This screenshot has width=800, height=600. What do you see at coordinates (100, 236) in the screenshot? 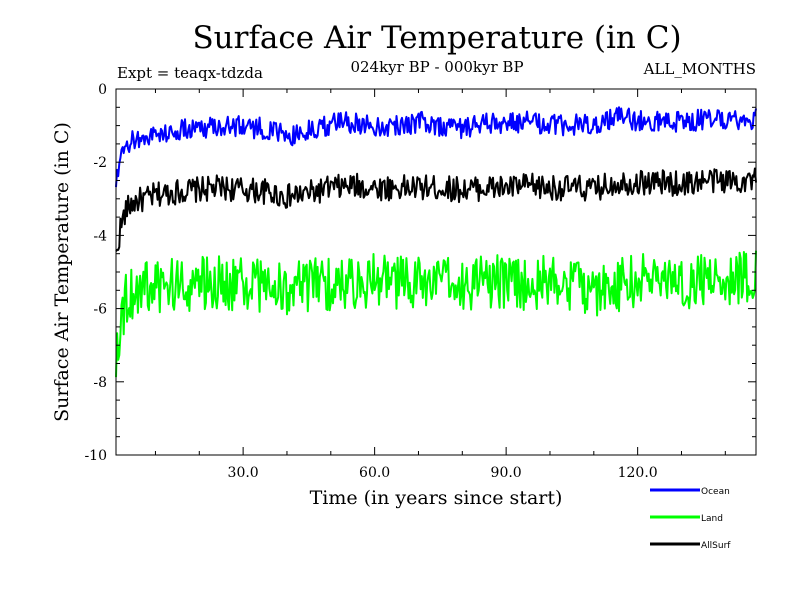
I see `y-tick-label: -4` at bounding box center [100, 236].